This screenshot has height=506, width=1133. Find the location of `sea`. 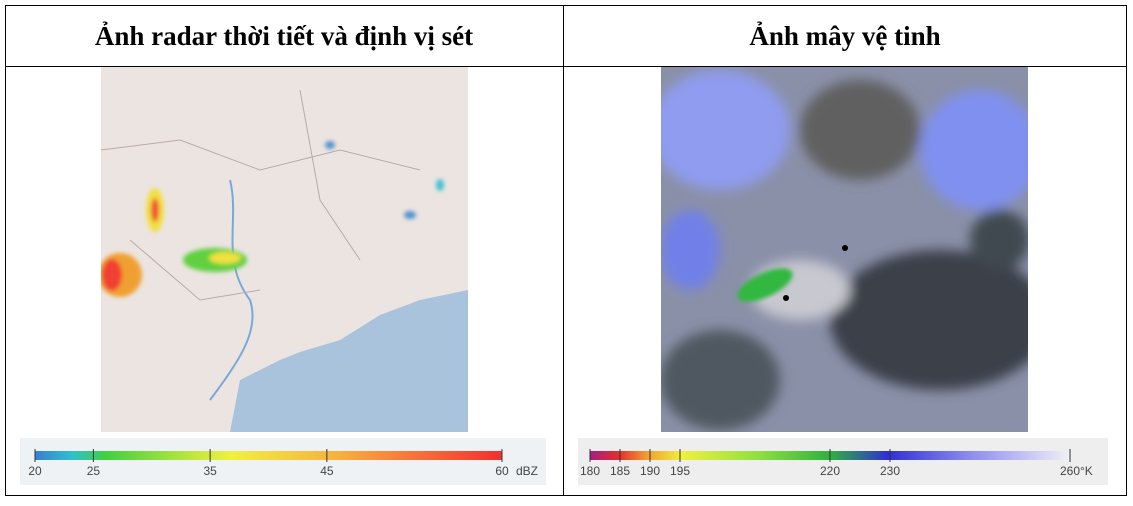

sea is located at coordinates (349, 361).